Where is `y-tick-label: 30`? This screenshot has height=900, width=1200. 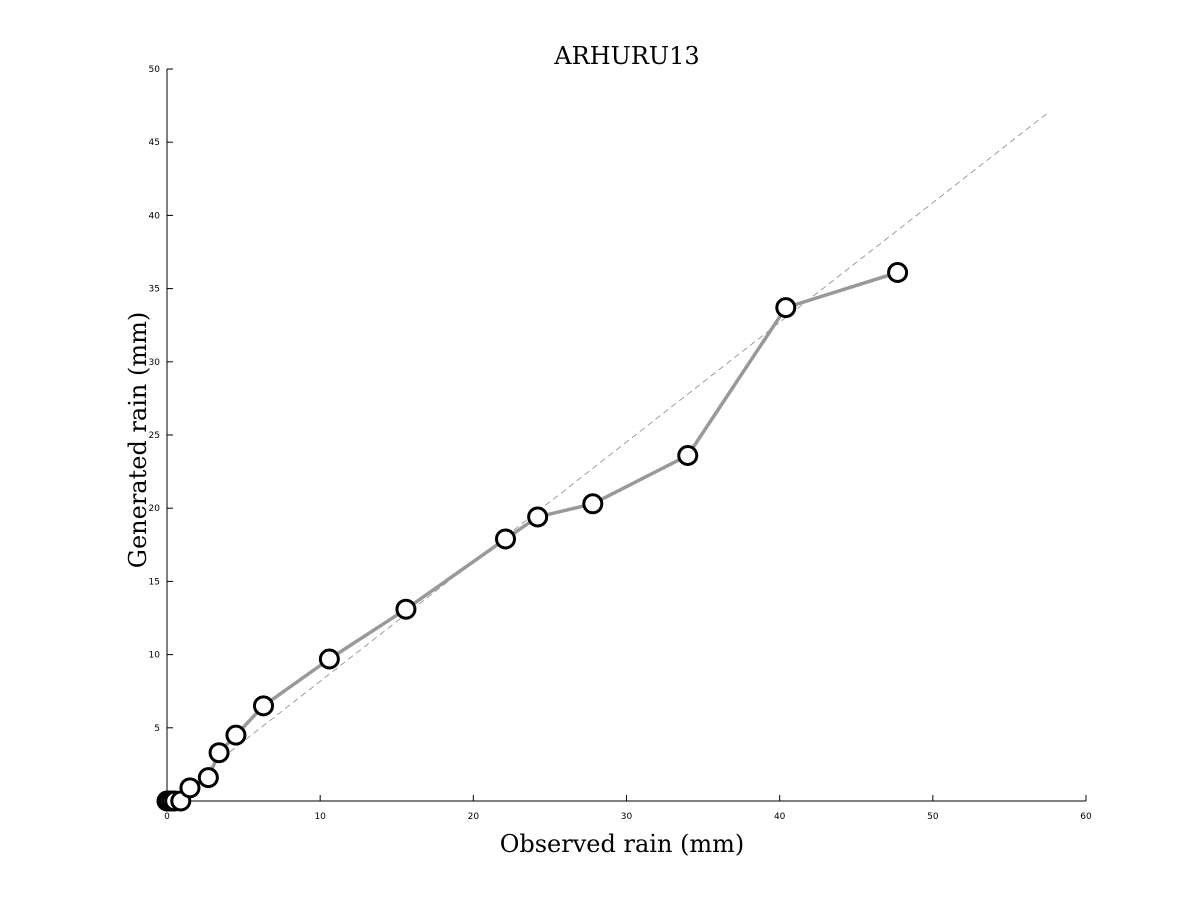 y-tick-label: 30 is located at coordinates (155, 363).